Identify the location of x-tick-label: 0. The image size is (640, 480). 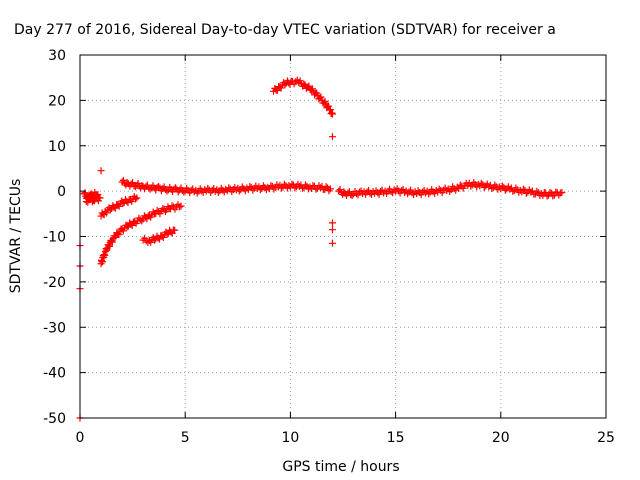
(80, 438).